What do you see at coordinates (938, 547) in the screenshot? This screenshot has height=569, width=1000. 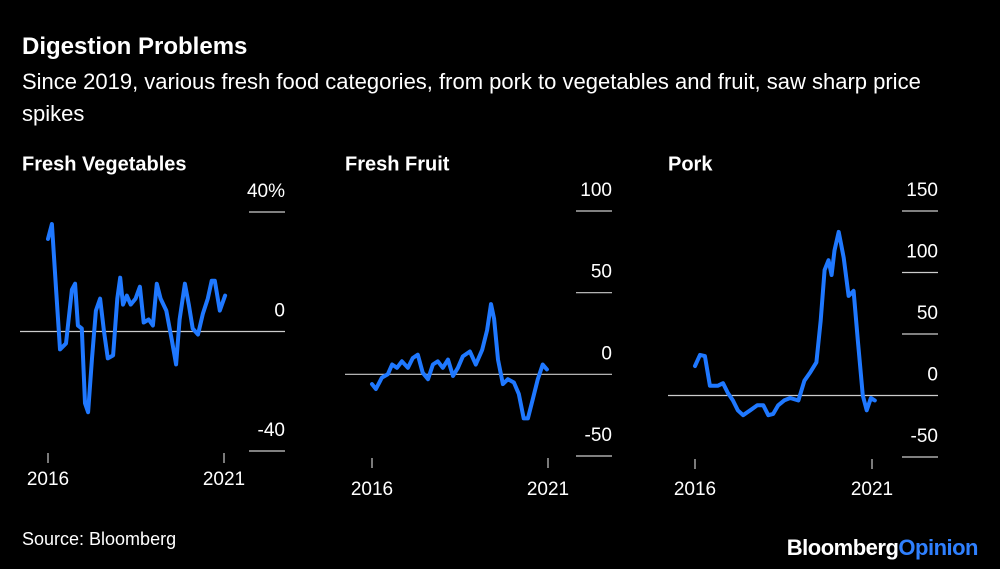 I see `brand-suffix: Opinion` at bounding box center [938, 547].